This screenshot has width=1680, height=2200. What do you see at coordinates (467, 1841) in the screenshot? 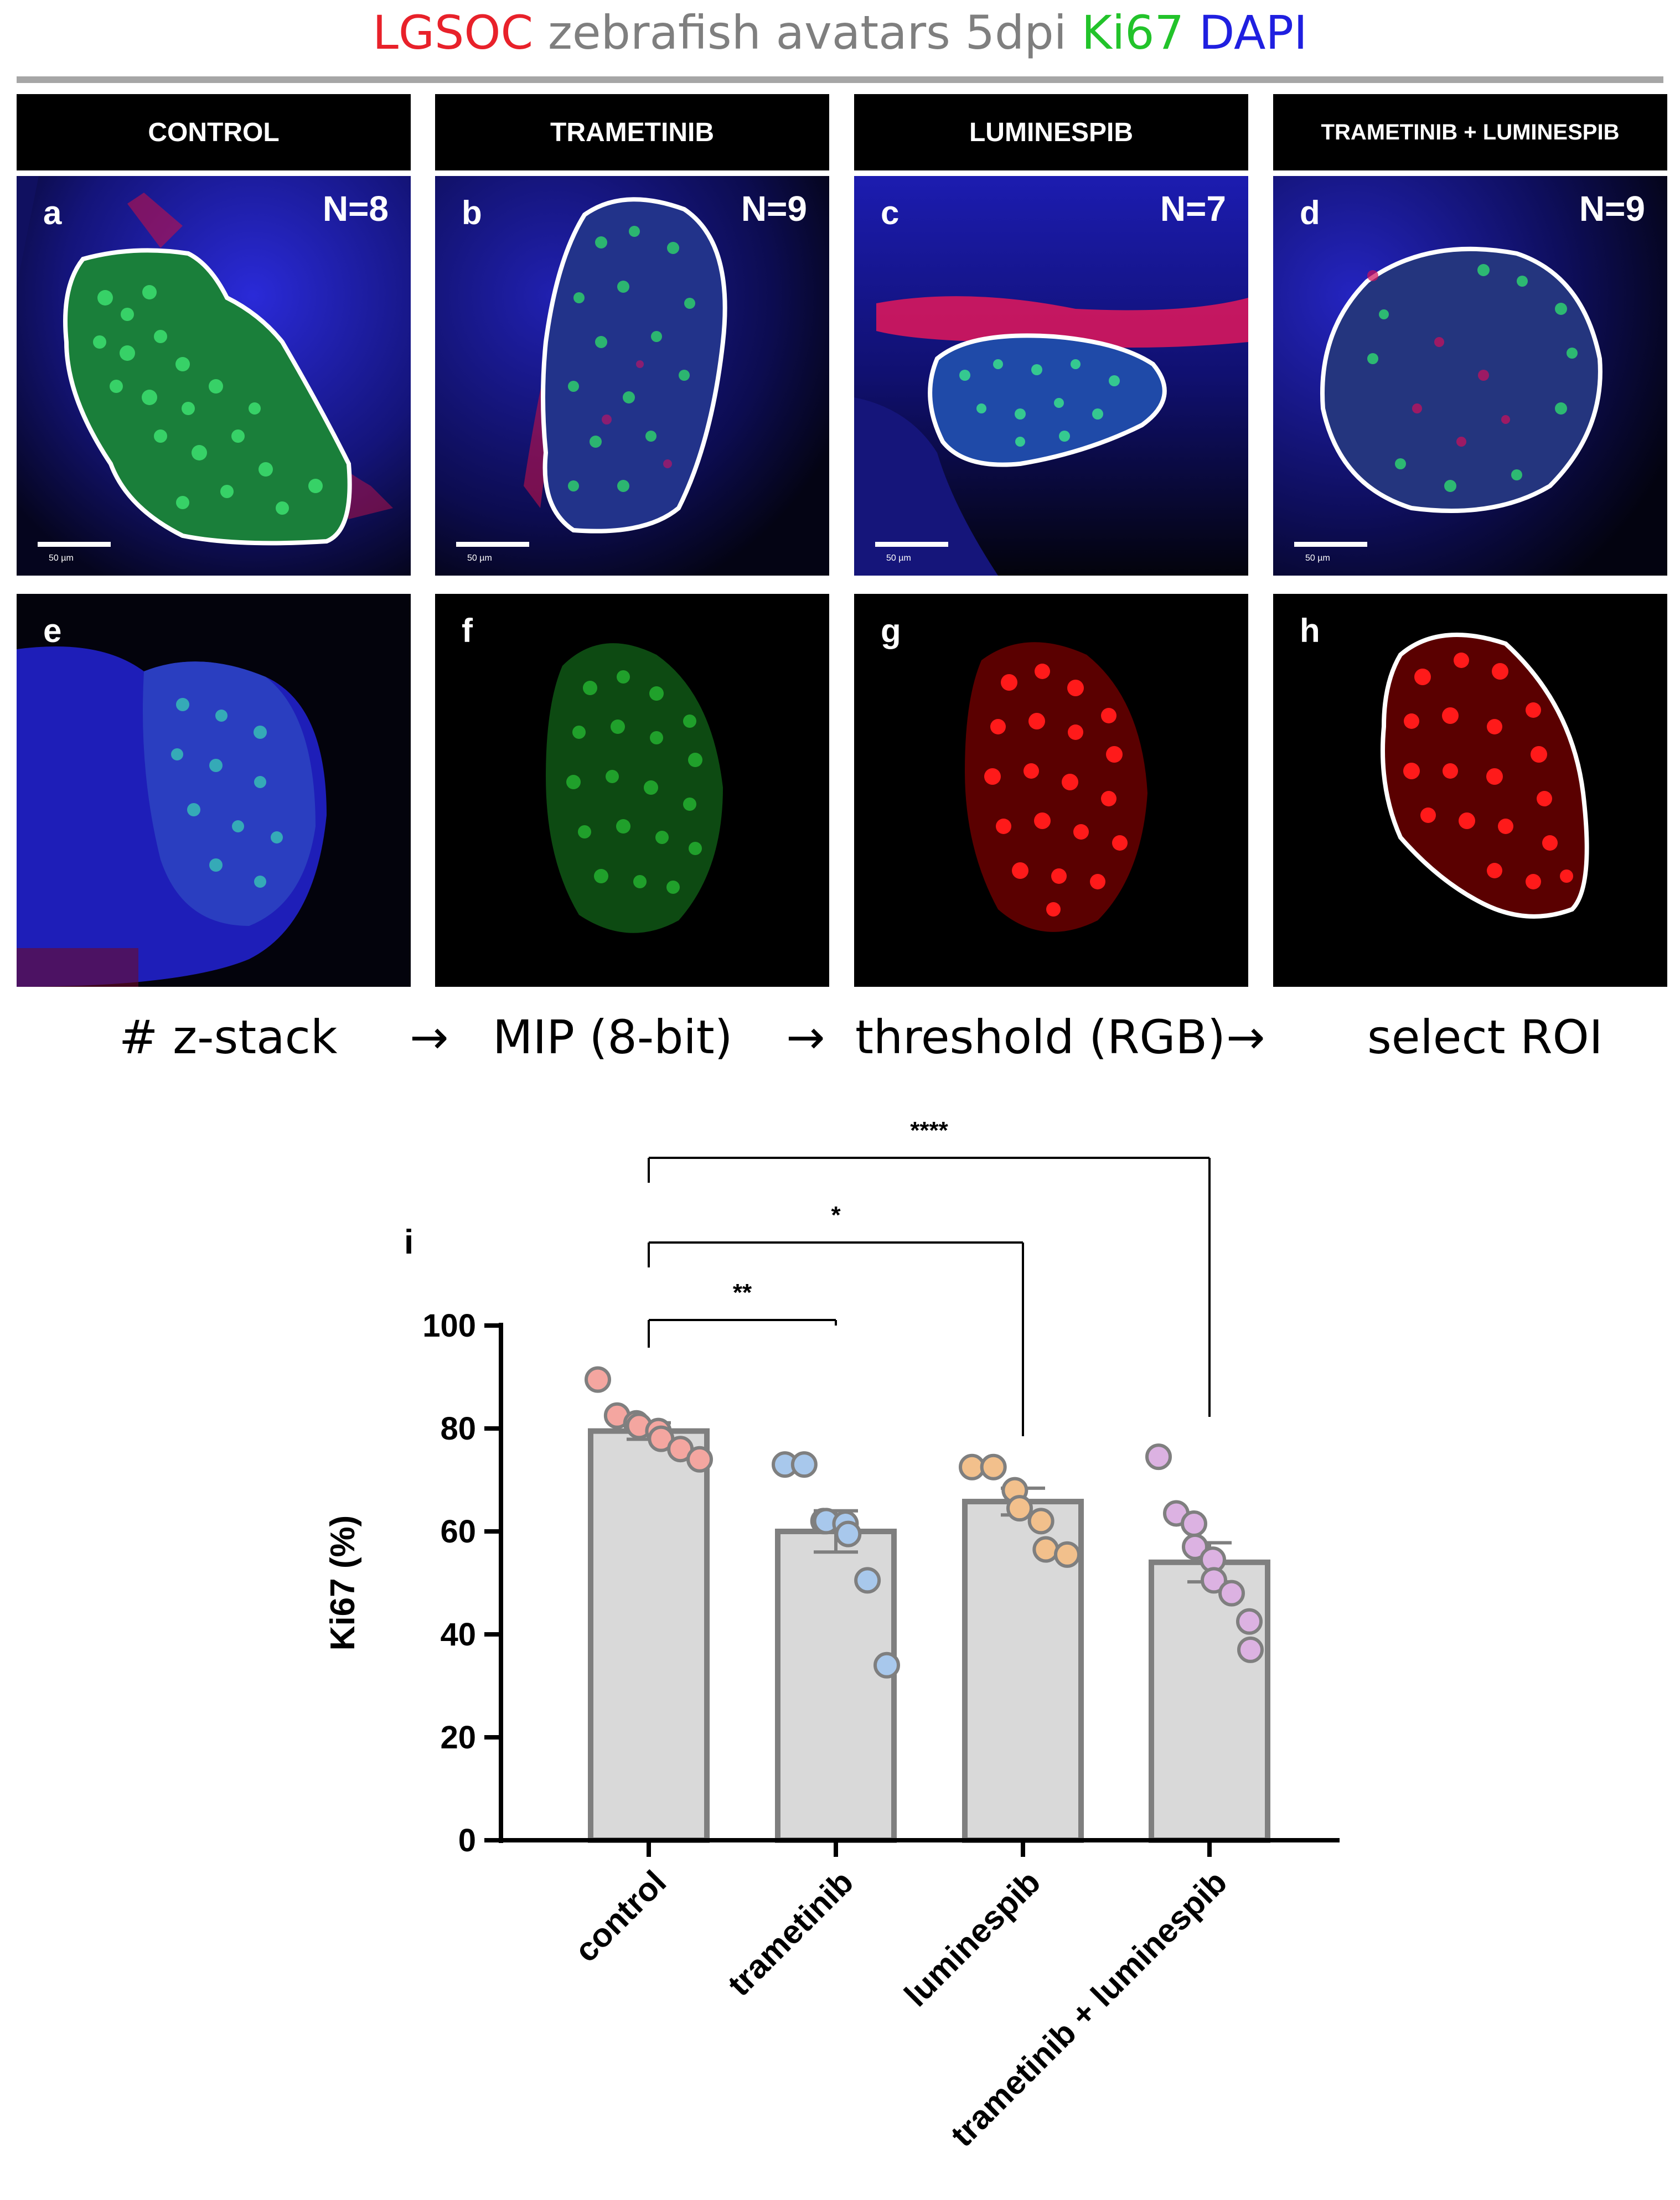
I see `y-tick-label-0: 0` at bounding box center [467, 1841].